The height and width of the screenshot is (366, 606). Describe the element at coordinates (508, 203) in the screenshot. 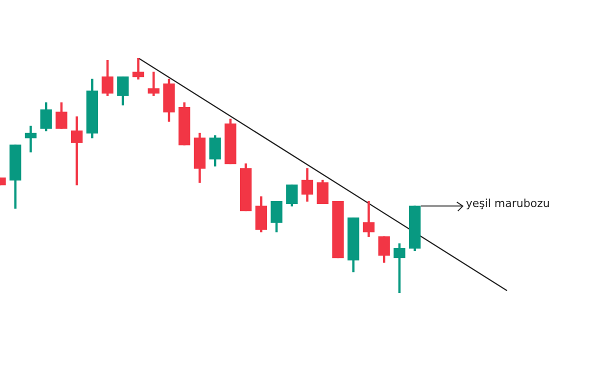

I see `annotation: yeşil marubozu` at that location.